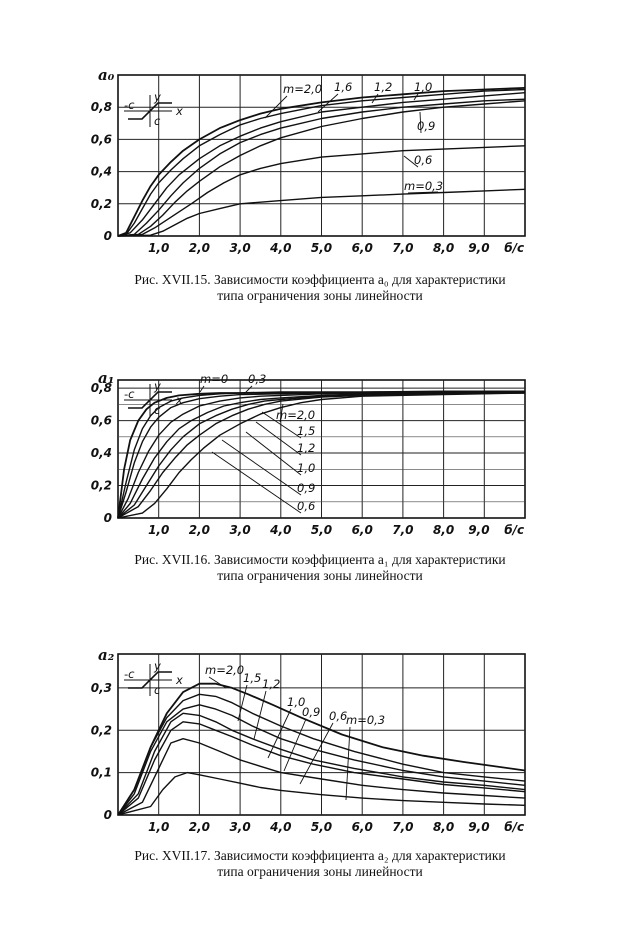 The height and width of the screenshot is (950, 622). I want to click on y-axis-label: a₂, so click(106, 655).